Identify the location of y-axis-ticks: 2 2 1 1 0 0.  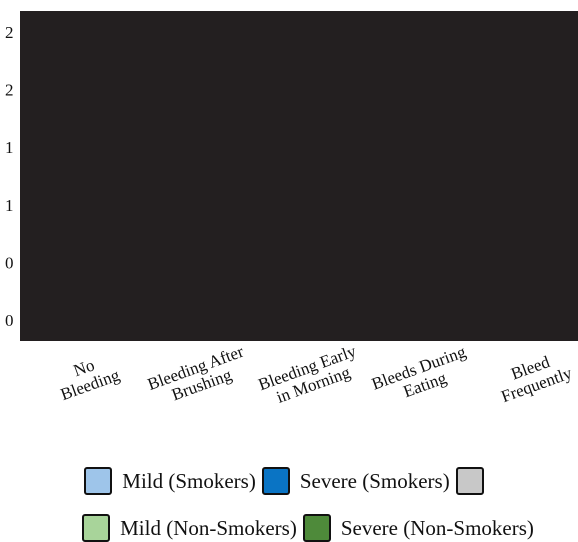
(9, 176).